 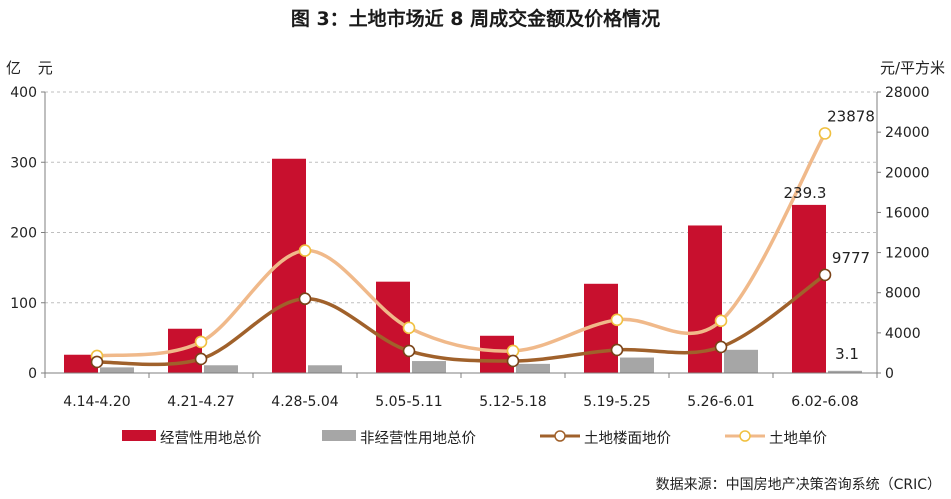 I want to click on y2-tick-label: 20000, so click(x=907, y=173).